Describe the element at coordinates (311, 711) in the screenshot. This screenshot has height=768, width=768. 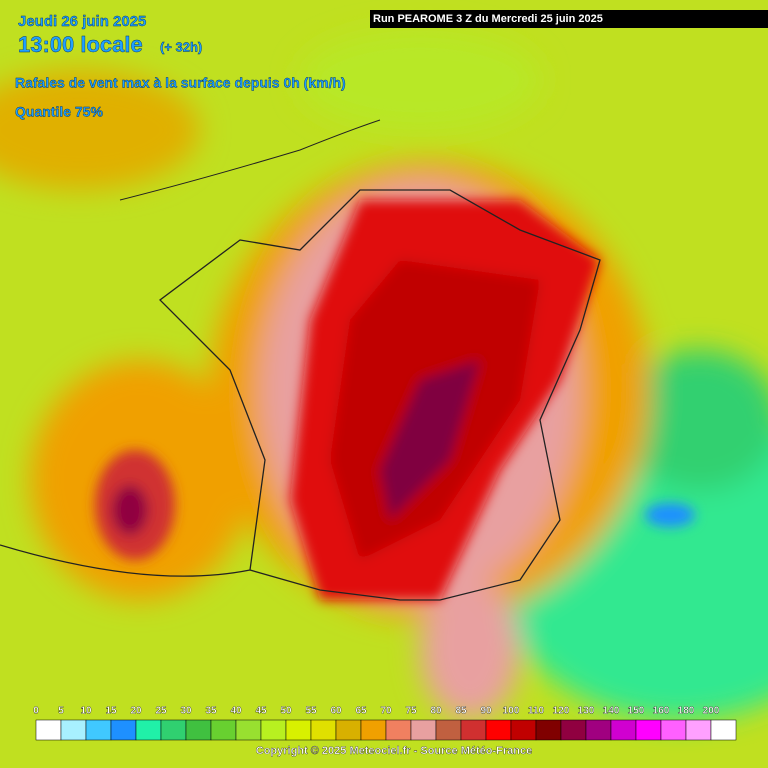
I see `legend-label: 55` at that location.